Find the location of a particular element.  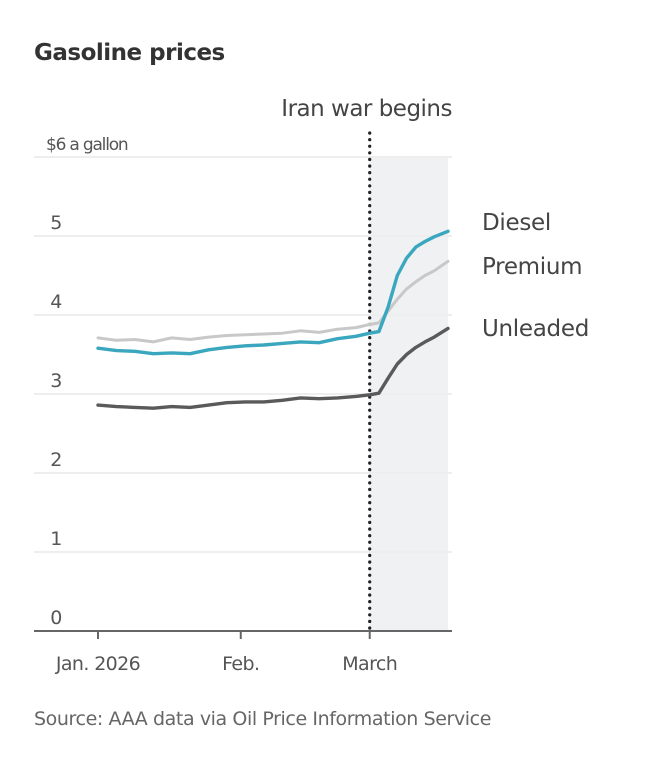

x-axis-ticks: Jan. 2026 Feb. March is located at coordinates (226, 653).